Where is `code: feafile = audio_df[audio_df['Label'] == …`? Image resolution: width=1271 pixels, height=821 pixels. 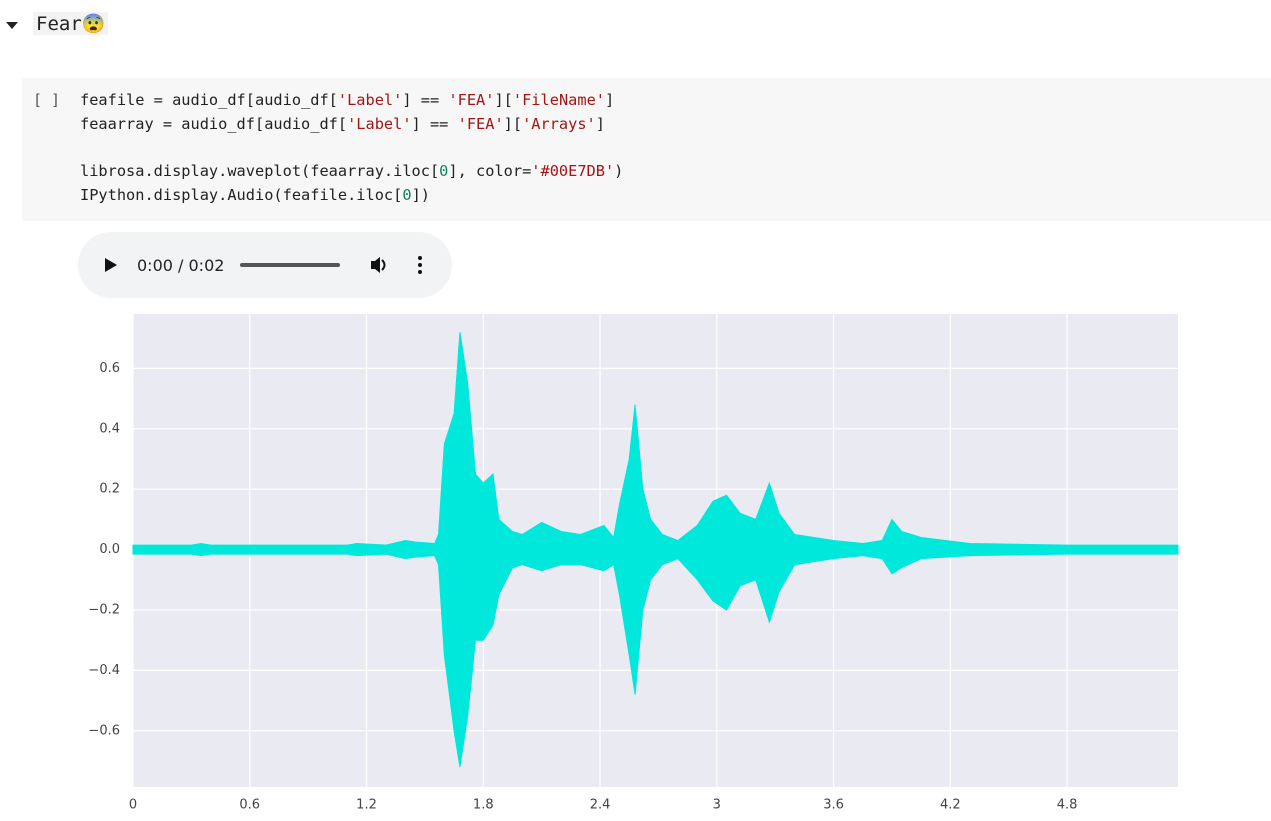
code: feafile = audio_df[audio_df['Label'] == … is located at coordinates (351, 148).